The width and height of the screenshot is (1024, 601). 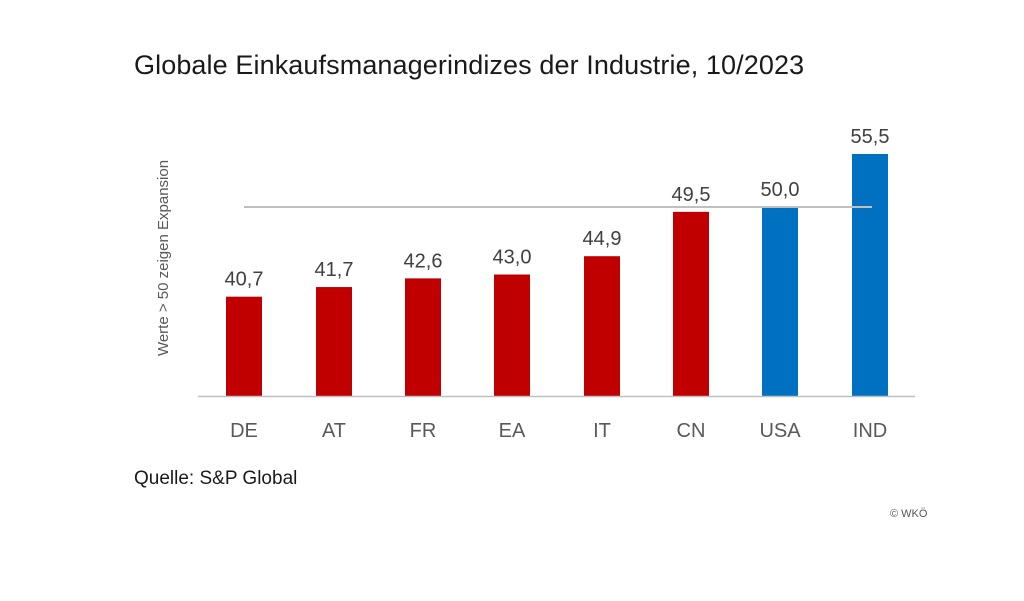 What do you see at coordinates (512, 431) in the screenshot?
I see `x-tick-label-ea: EA` at bounding box center [512, 431].